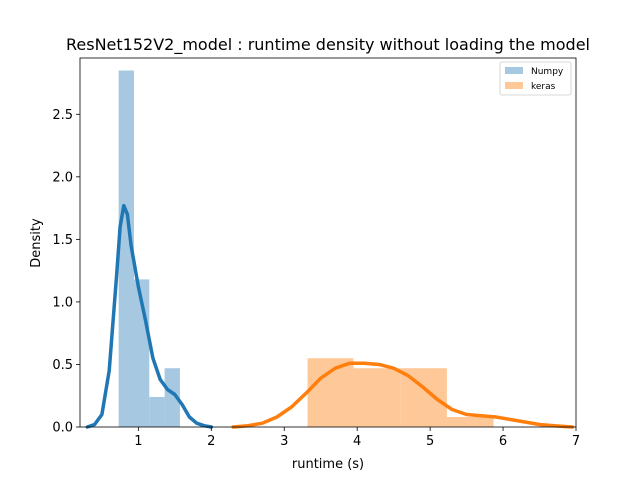  What do you see at coordinates (503, 441) in the screenshot?
I see `x-tick-label: 6` at bounding box center [503, 441].